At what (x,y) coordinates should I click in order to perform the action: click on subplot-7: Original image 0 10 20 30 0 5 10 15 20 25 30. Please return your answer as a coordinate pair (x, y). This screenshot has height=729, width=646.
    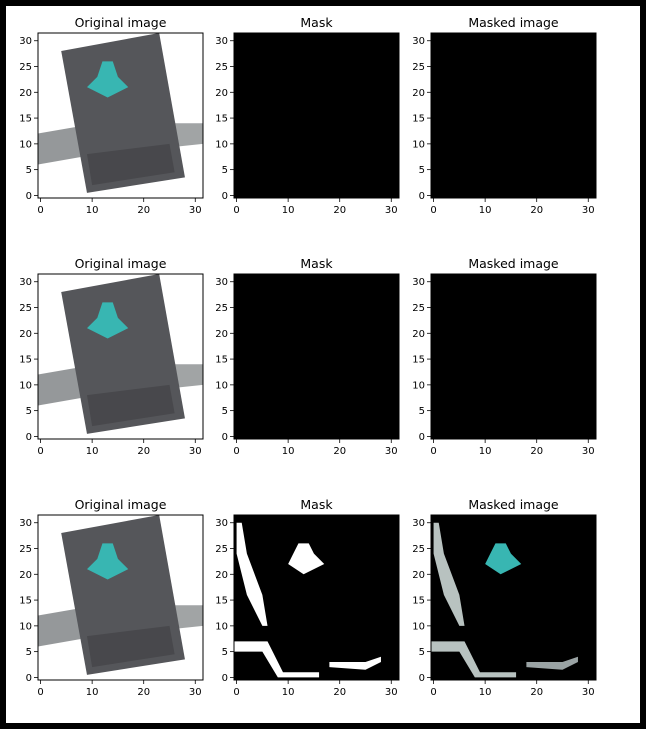
    Looking at the image, I should click on (111, 613).